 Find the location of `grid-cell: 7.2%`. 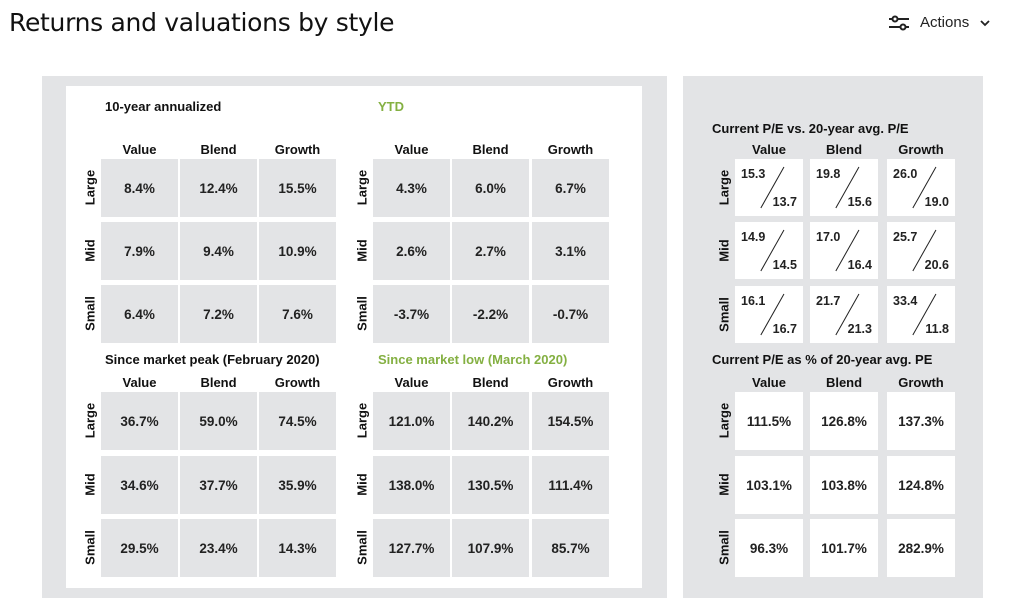

grid-cell: 7.2% is located at coordinates (218, 314).